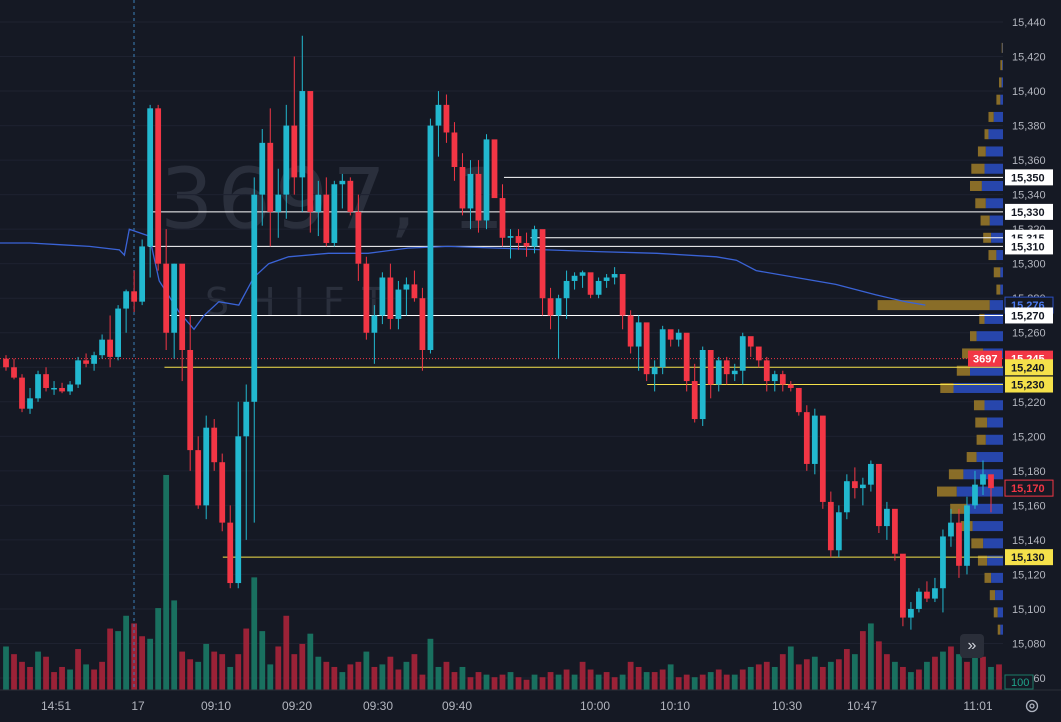 Image resolution: width=1061 pixels, height=722 pixels. I want to click on chart-settings-button, so click(1032, 706).